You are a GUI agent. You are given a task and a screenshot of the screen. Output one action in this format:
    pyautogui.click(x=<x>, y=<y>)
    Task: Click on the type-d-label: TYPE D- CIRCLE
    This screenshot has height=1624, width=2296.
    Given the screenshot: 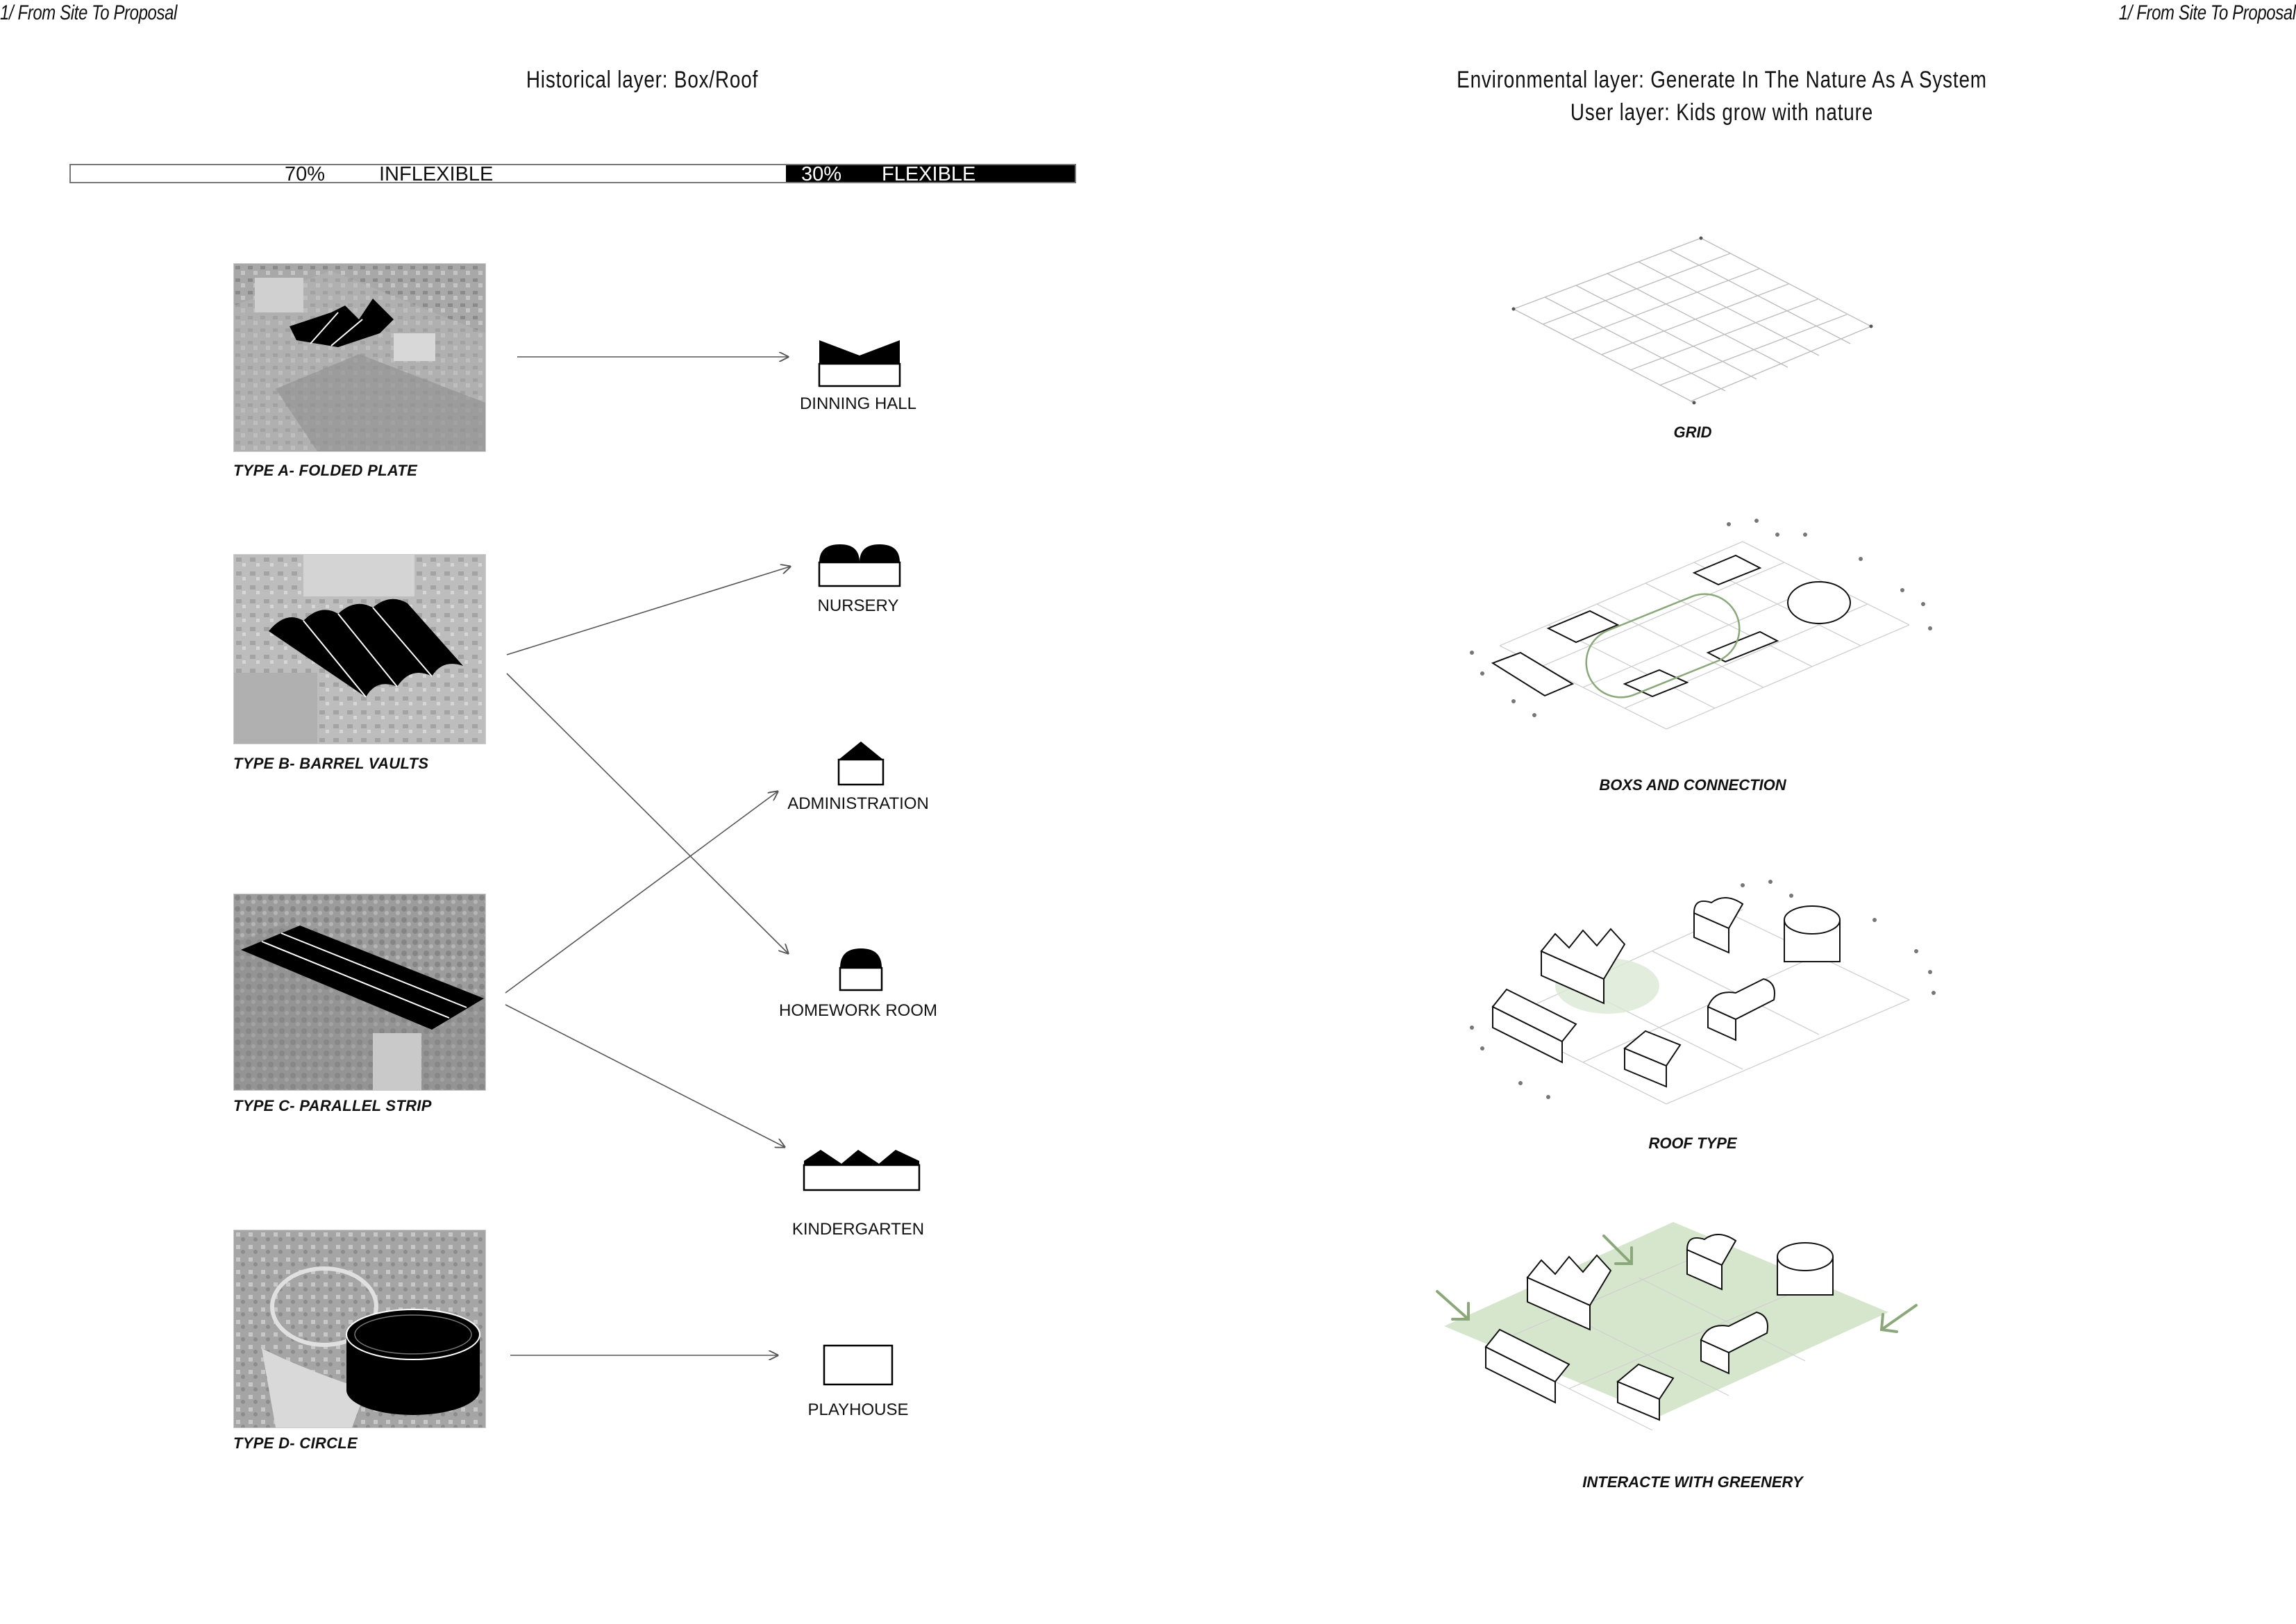 What is the action you would take?
    pyautogui.click(x=295, y=1443)
    